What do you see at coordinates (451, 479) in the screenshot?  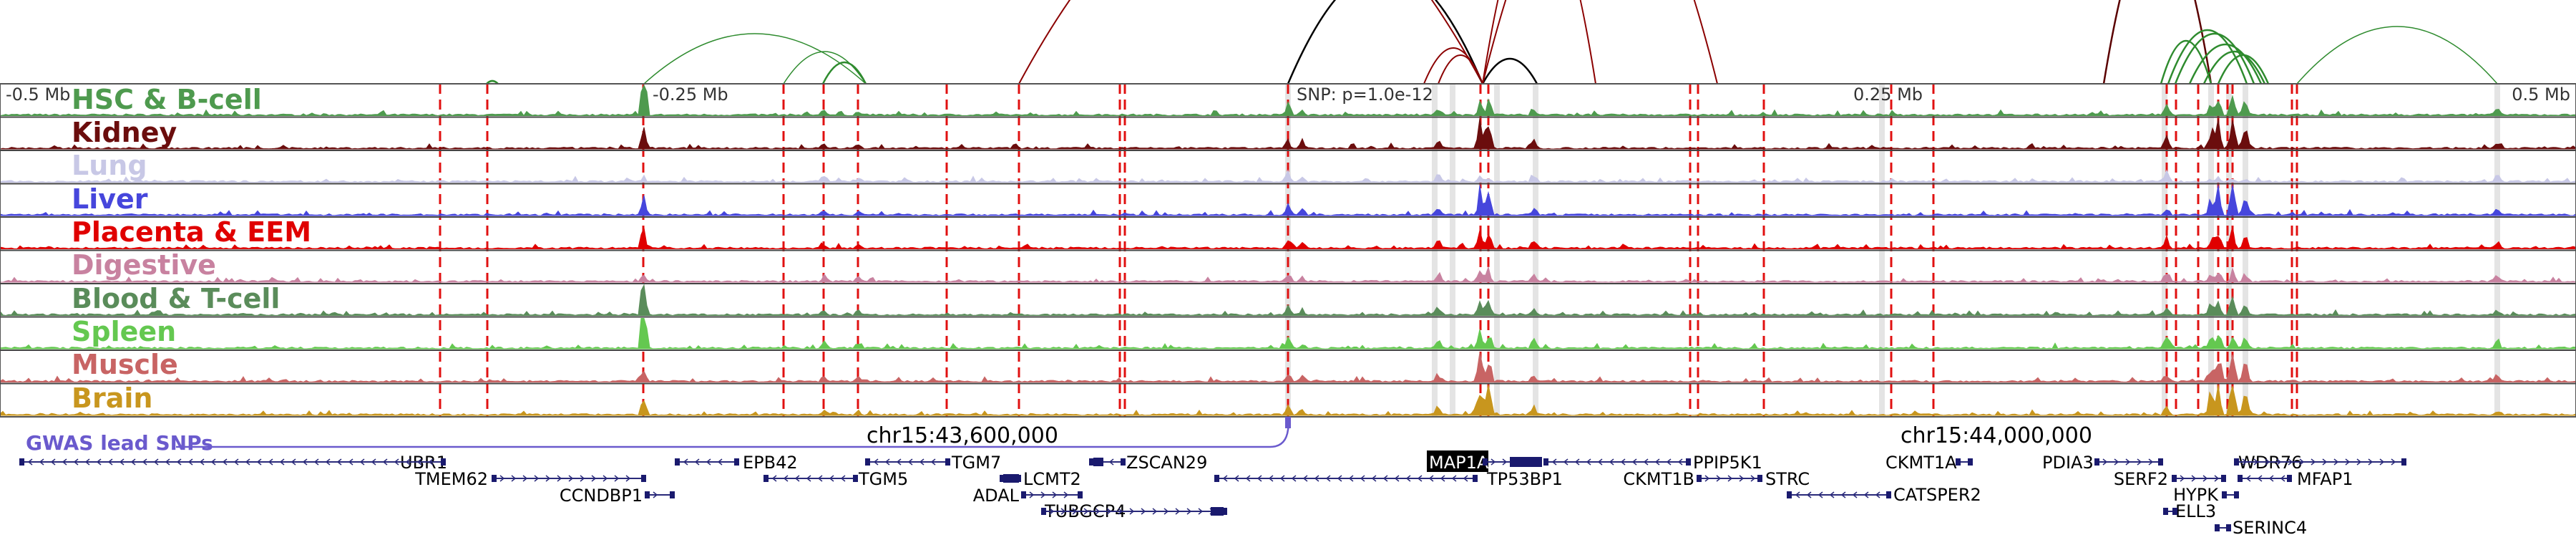 I see `gene-label-tmem62: TMEM62` at bounding box center [451, 479].